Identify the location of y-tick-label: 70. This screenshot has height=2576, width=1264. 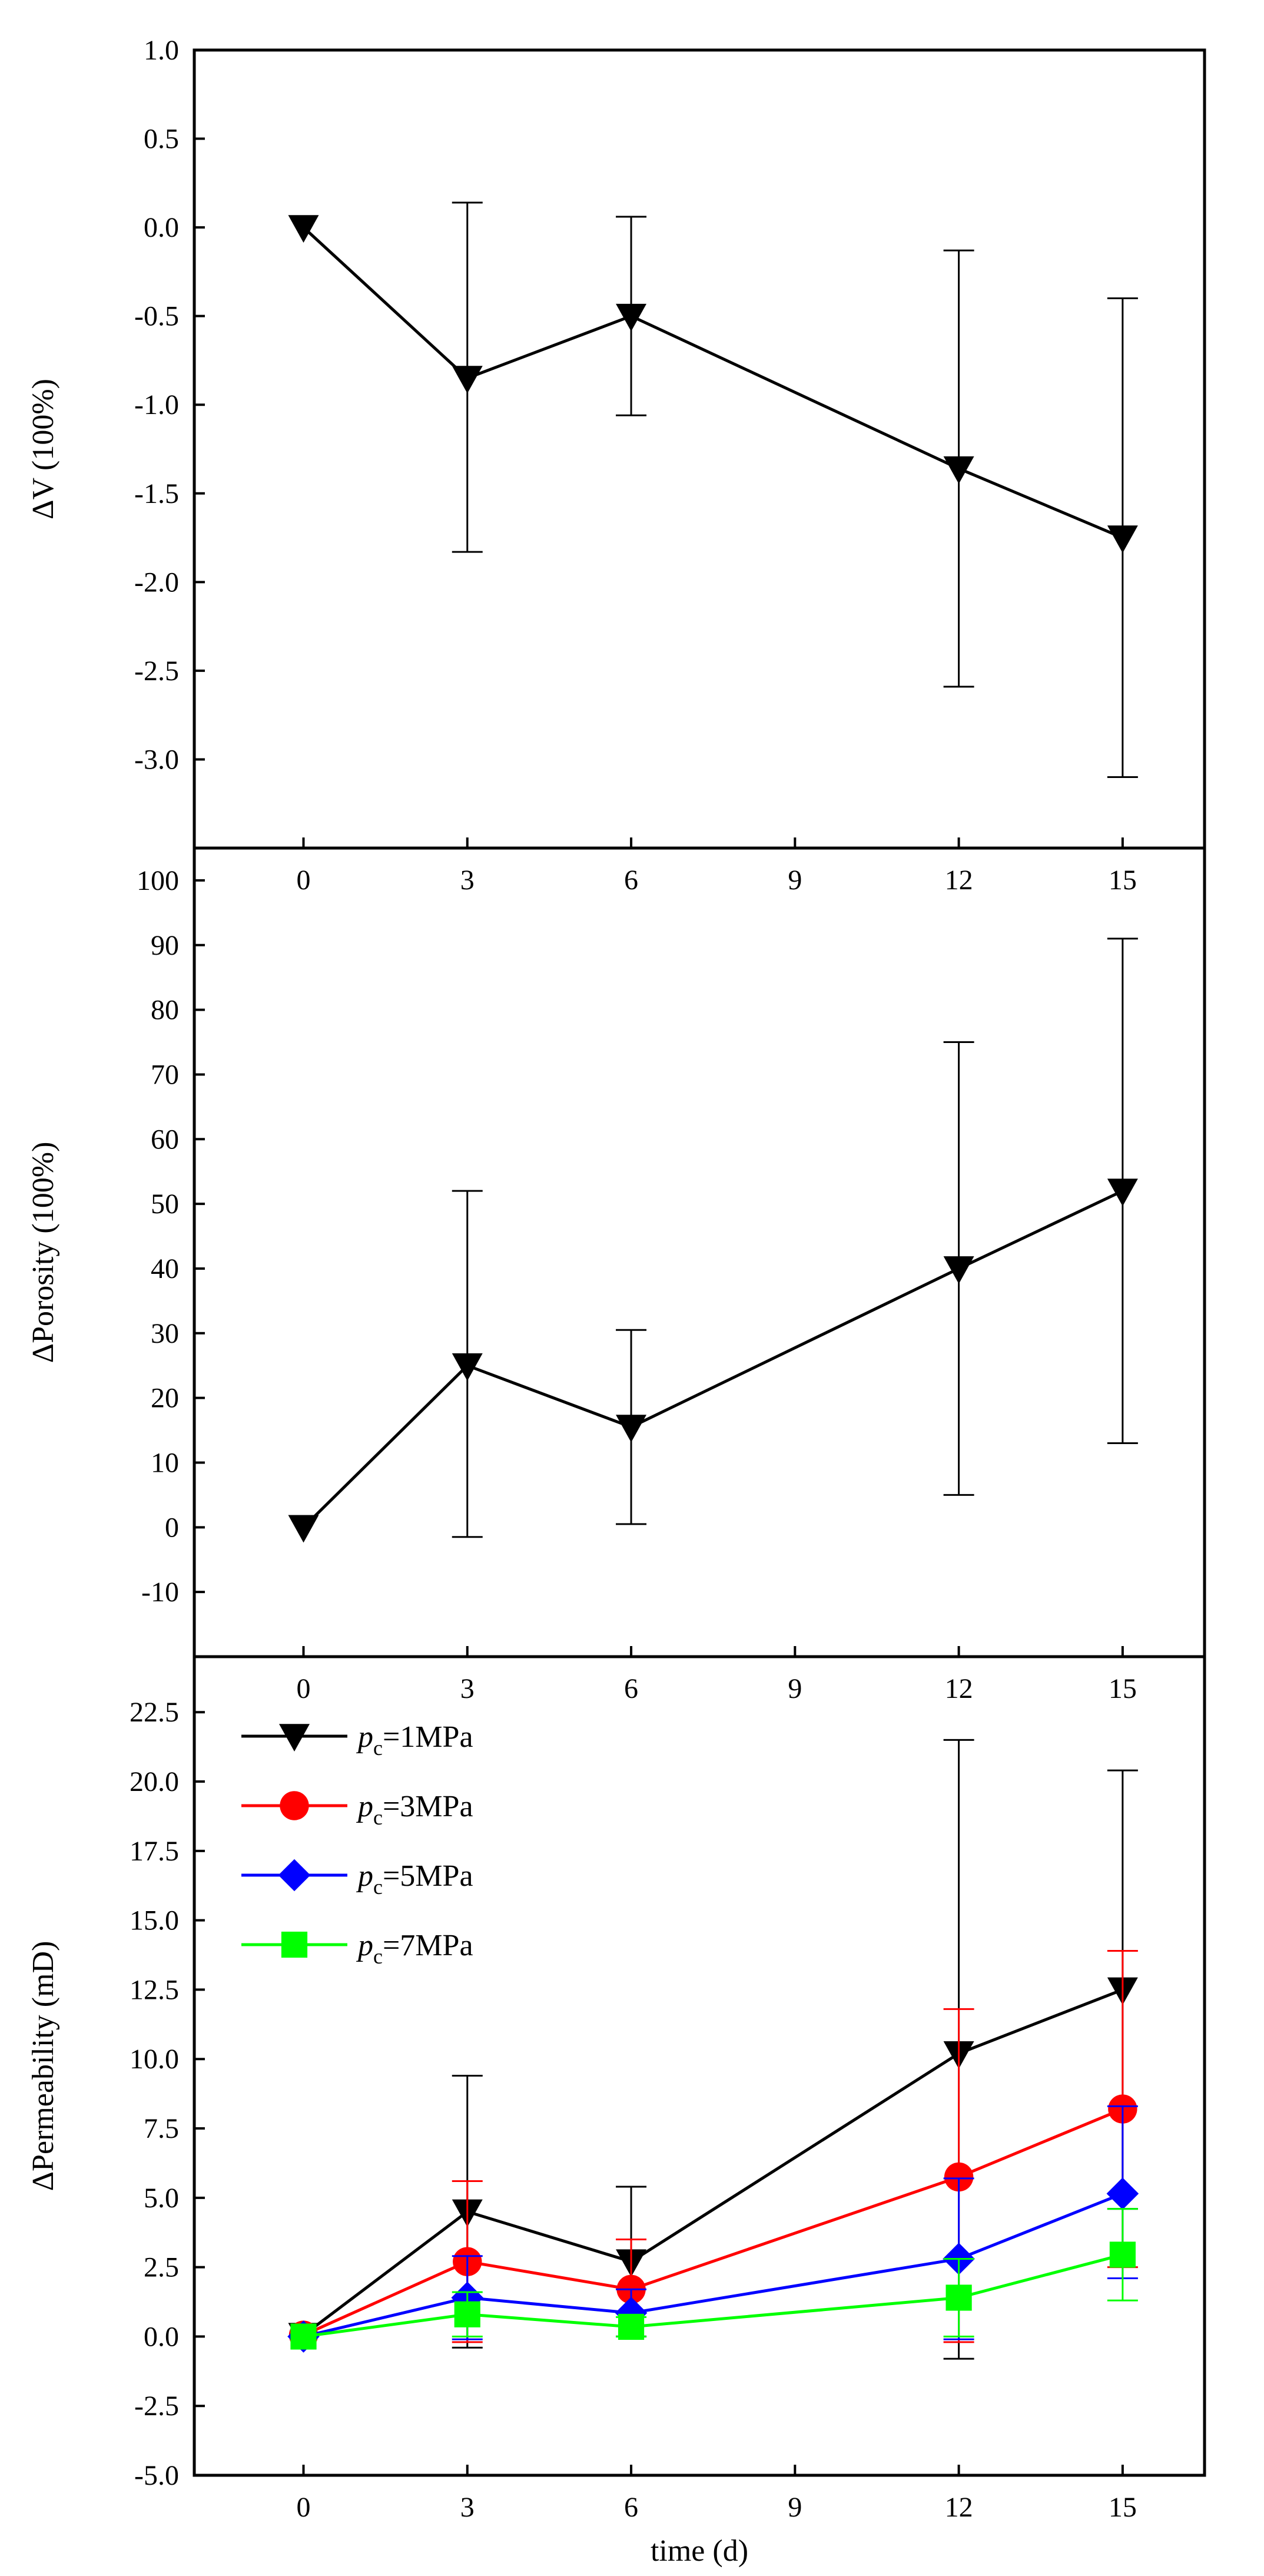
(165, 1074).